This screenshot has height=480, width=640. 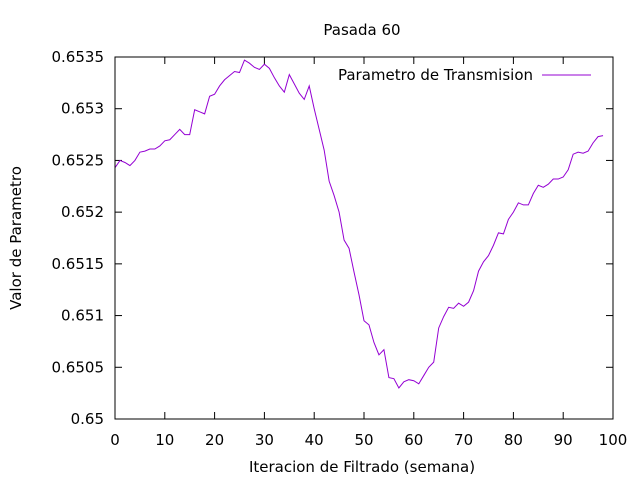 What do you see at coordinates (463, 440) in the screenshot?
I see `x-tick-label: 70` at bounding box center [463, 440].